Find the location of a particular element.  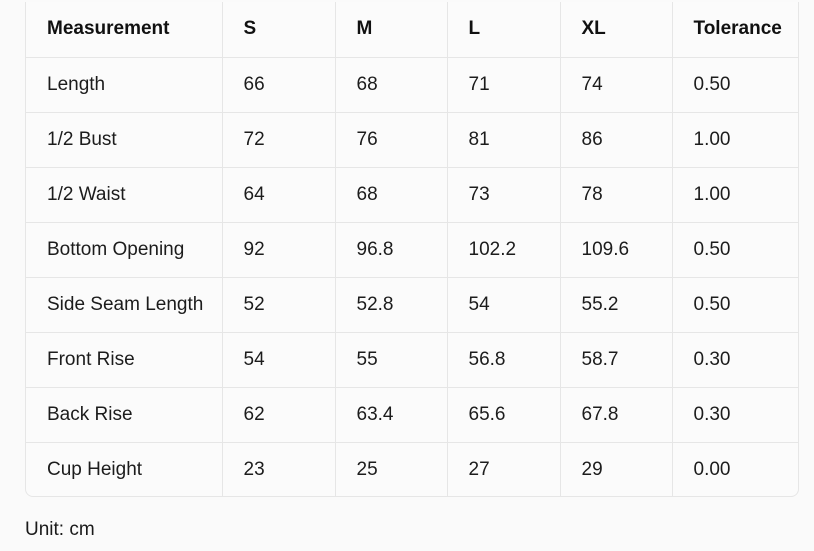

header-row: Measurement S M L XL Tolerance is located at coordinates (412, 30).